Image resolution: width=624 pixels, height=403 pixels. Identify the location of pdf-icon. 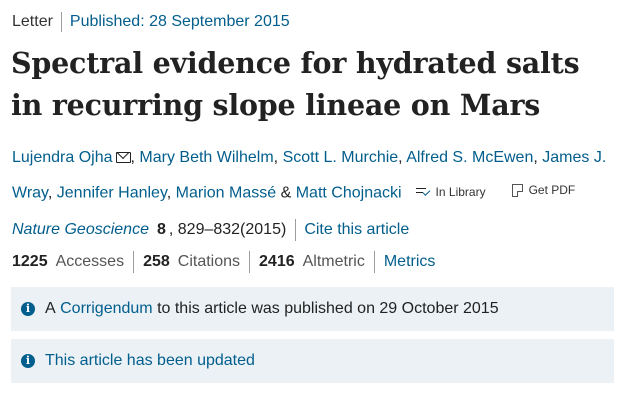
(517, 190).